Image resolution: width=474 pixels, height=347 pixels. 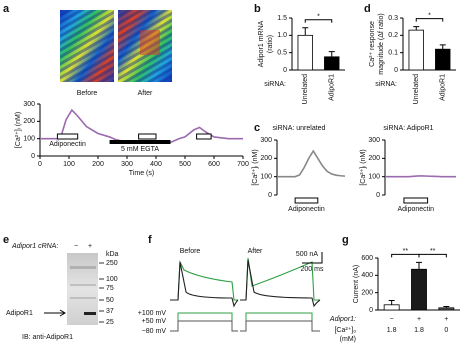 I want to click on scale-bar, so click(x=312, y=258).